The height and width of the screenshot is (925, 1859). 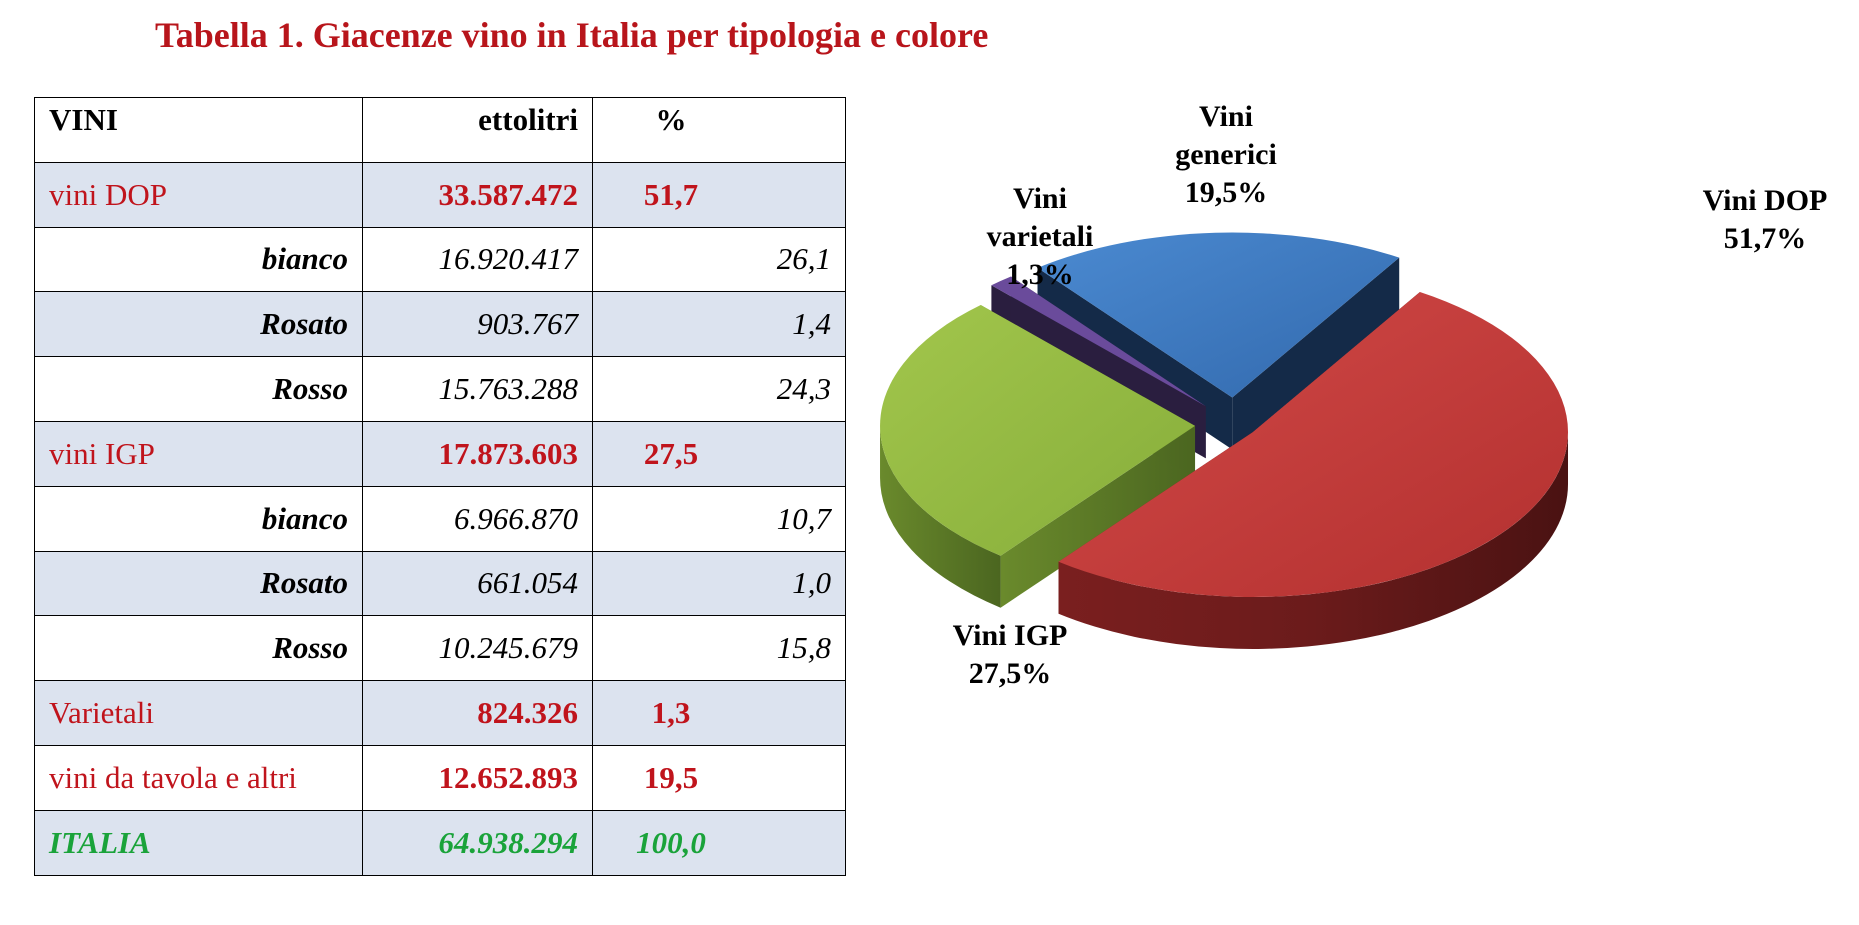 I want to click on row-ettolitri: 12.652.893, so click(x=477, y=777).